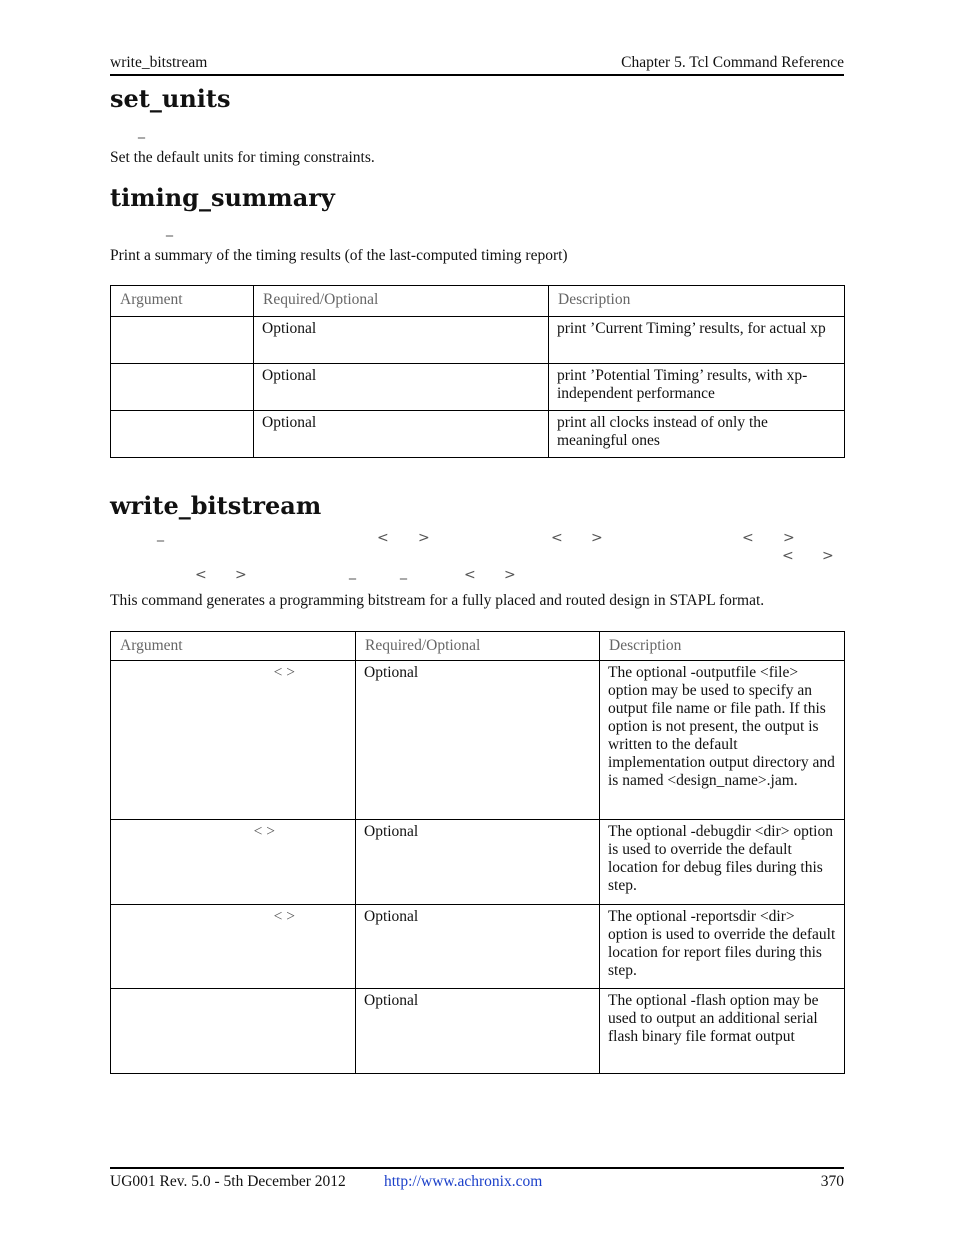 The width and height of the screenshot is (954, 1235). I want to click on syntax-glyph: >, so click(424, 538).